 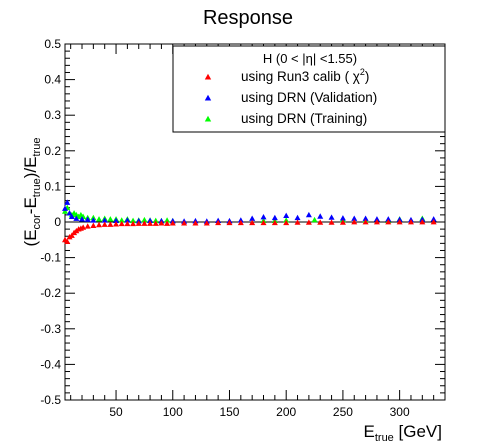 I want to click on legend-header: H (0 < |η| <1.55), so click(x=310, y=58).